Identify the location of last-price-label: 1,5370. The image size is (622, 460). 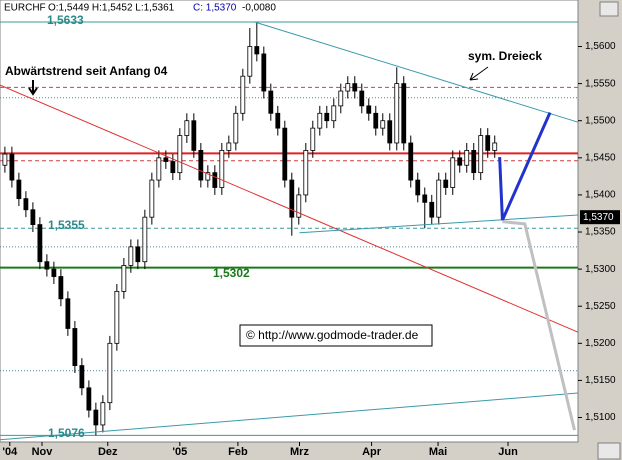
(598, 217).